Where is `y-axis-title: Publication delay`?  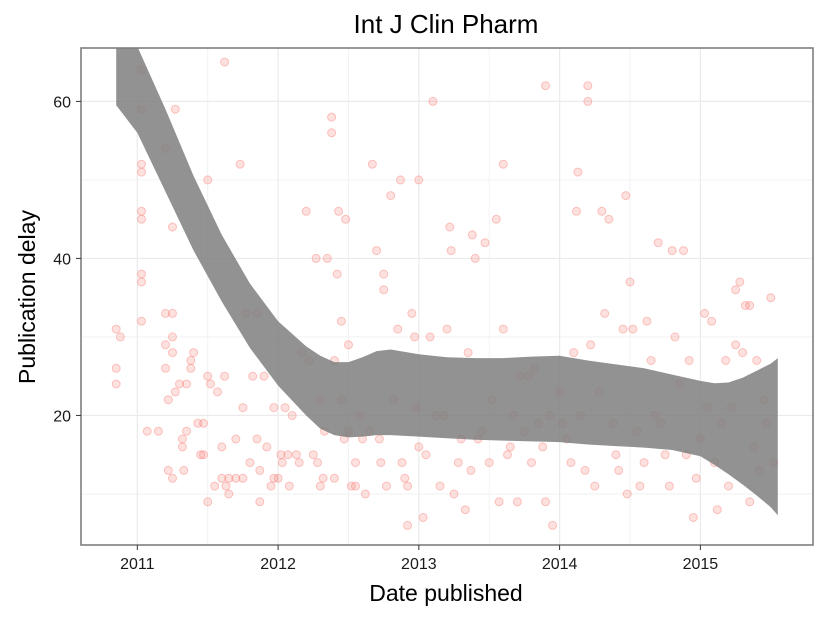 y-axis-title: Publication delay is located at coordinates (27, 297).